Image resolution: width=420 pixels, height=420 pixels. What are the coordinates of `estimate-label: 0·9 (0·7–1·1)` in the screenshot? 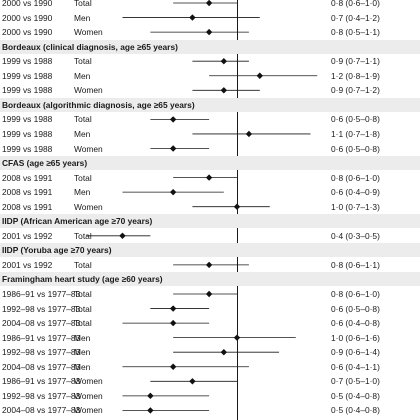 It's located at (355, 61).